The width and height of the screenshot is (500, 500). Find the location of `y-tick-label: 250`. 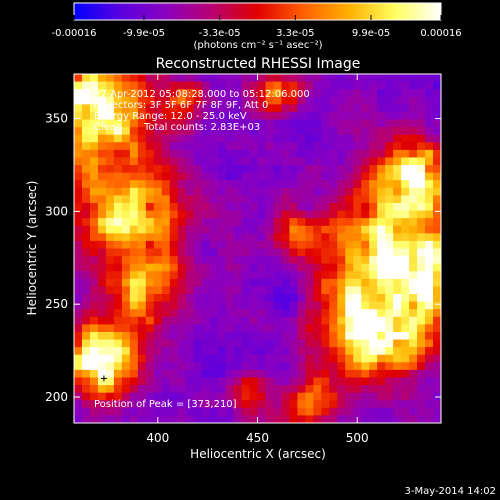

y-tick-label: 250 is located at coordinates (56, 304).